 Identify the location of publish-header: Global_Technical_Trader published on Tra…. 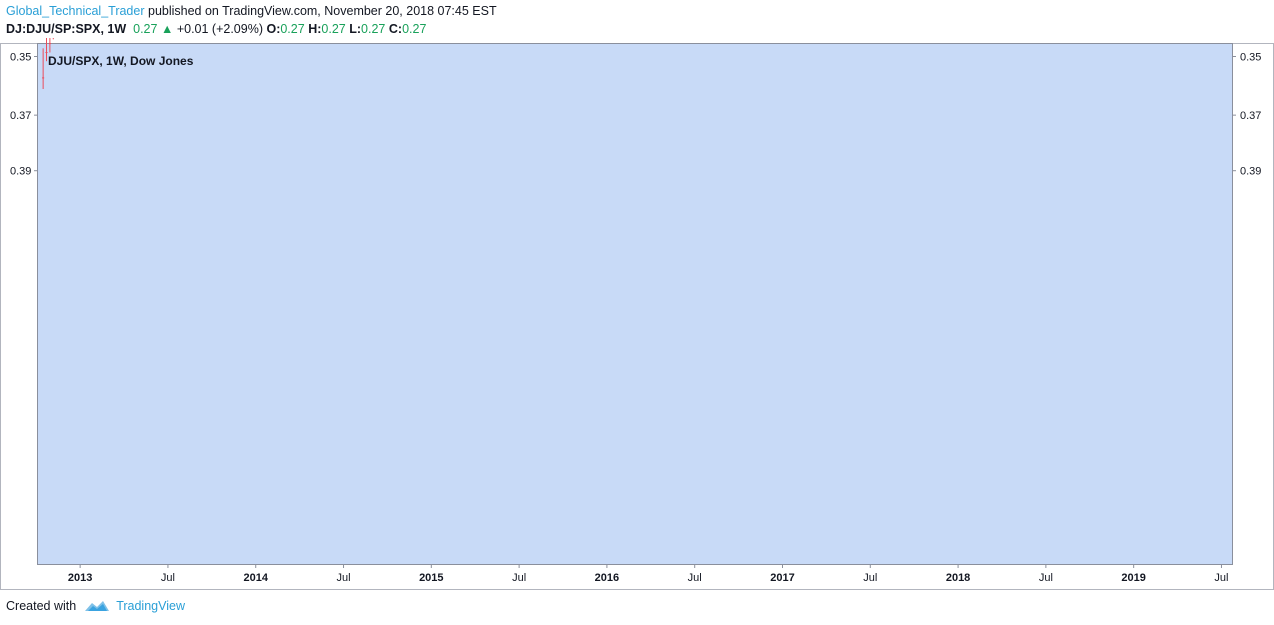
(251, 11).